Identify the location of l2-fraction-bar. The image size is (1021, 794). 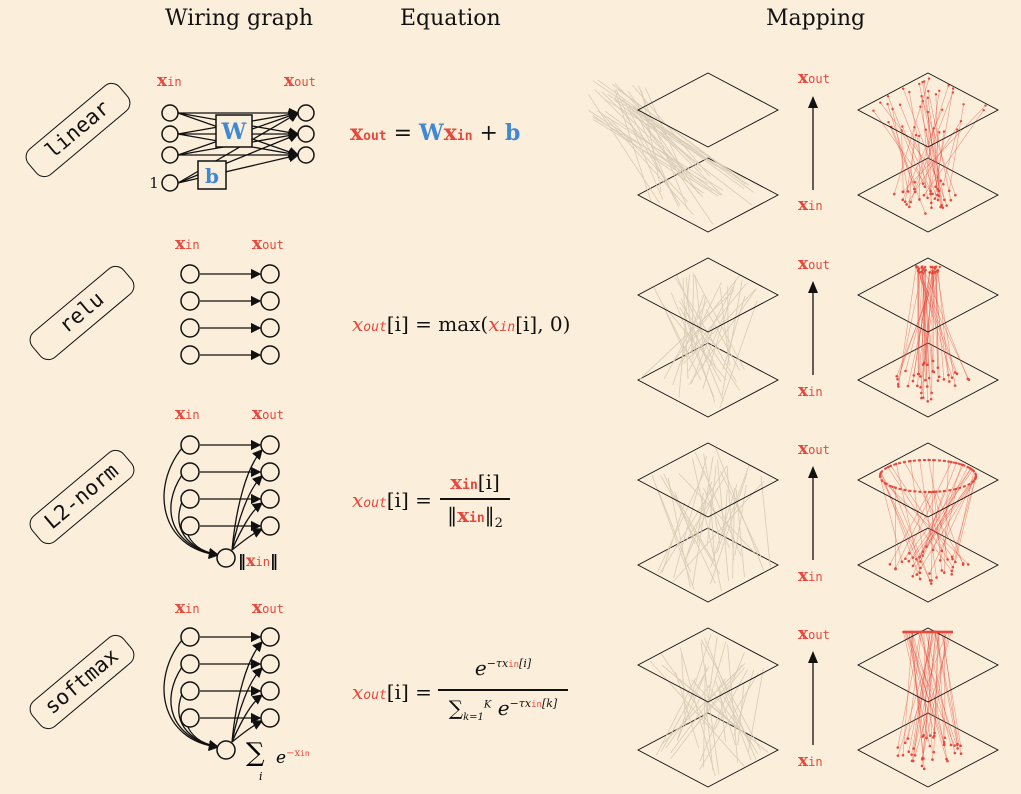
(475, 499).